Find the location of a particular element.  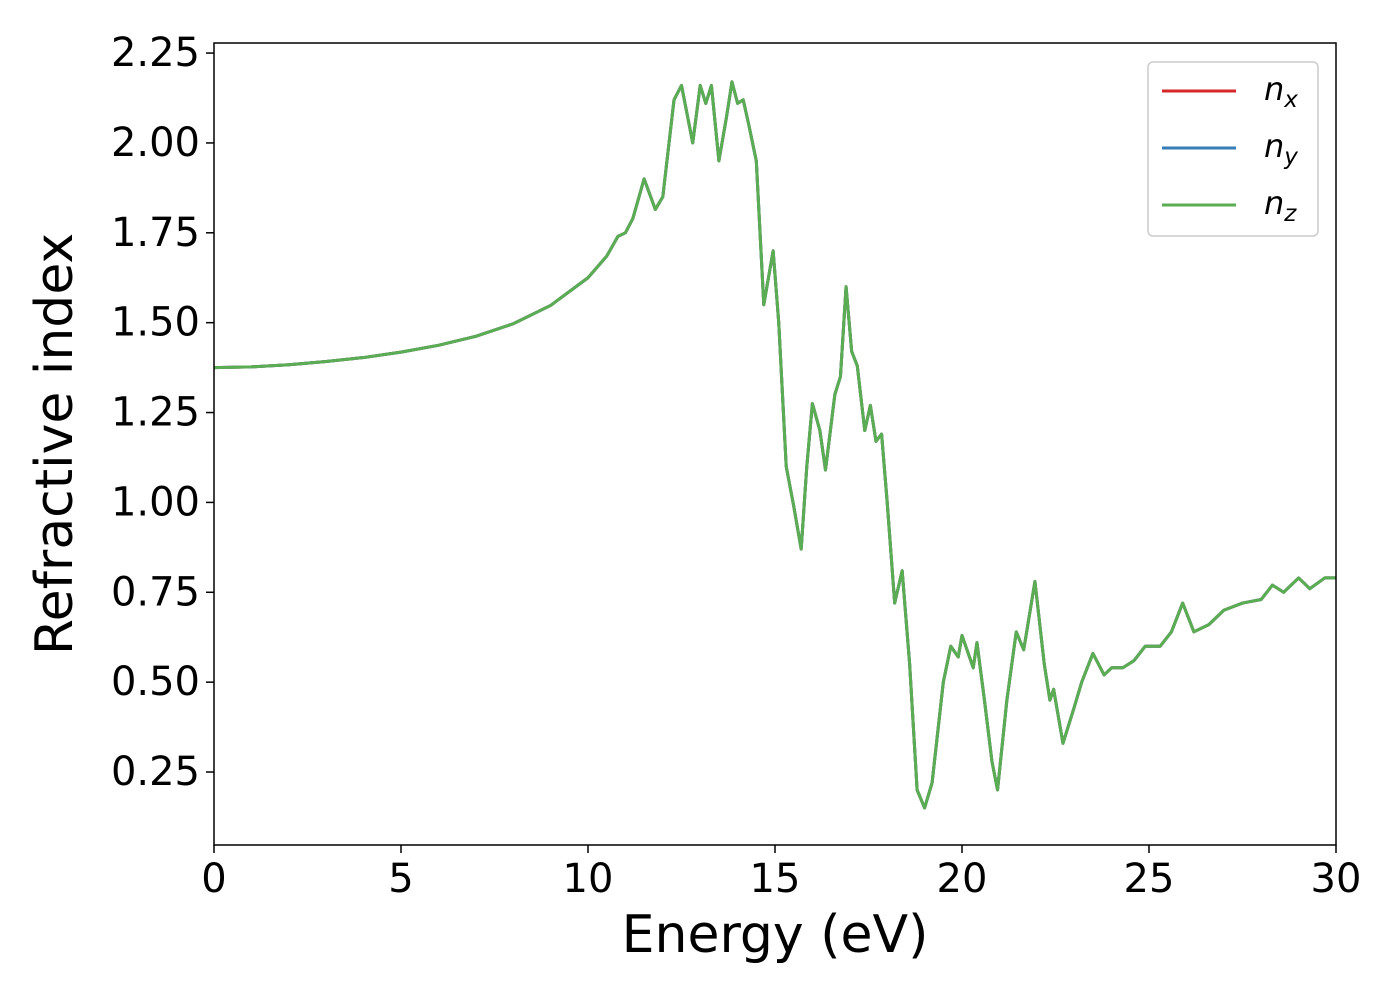

y-tick-label: 2.25 is located at coordinates (155, 53).